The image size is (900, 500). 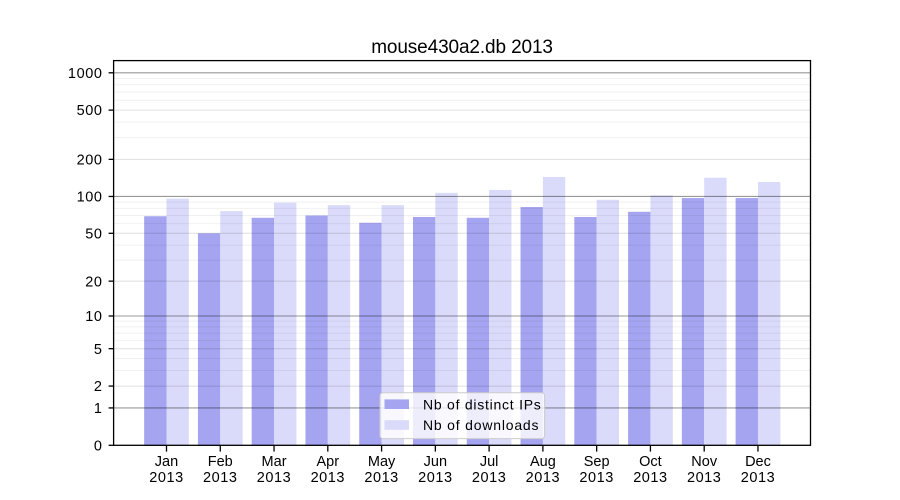 I want to click on svg-text: 5, so click(x=98, y=350).